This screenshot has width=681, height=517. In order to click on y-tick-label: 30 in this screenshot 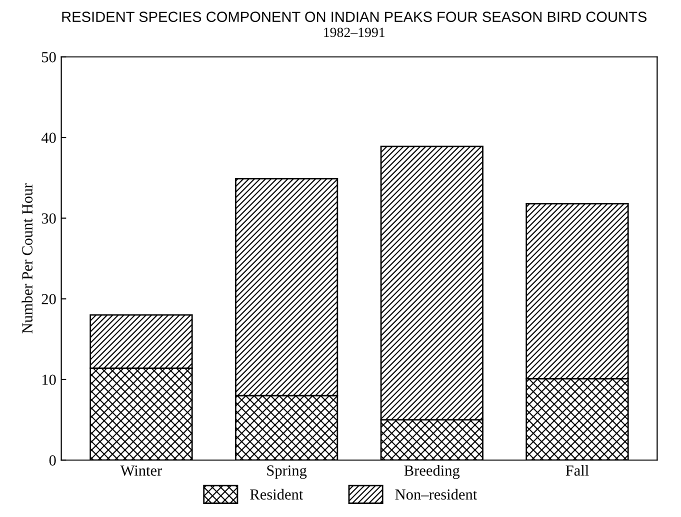, I will do `click(49, 218)`.